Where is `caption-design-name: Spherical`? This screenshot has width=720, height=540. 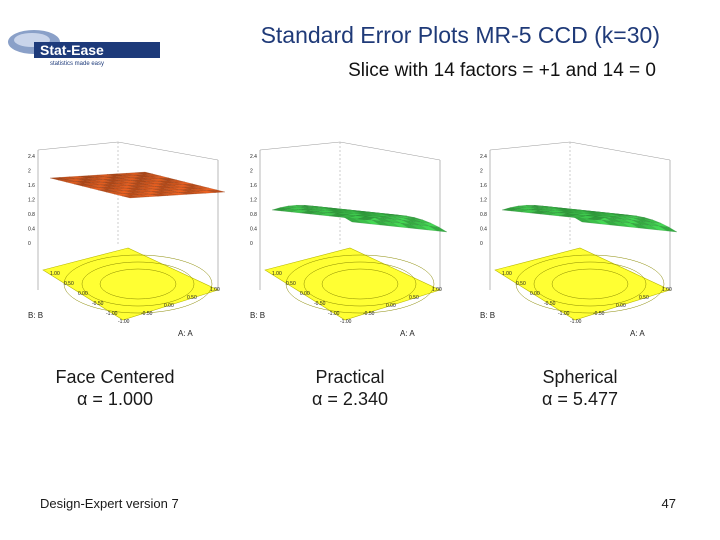 caption-design-name: Spherical is located at coordinates (580, 377).